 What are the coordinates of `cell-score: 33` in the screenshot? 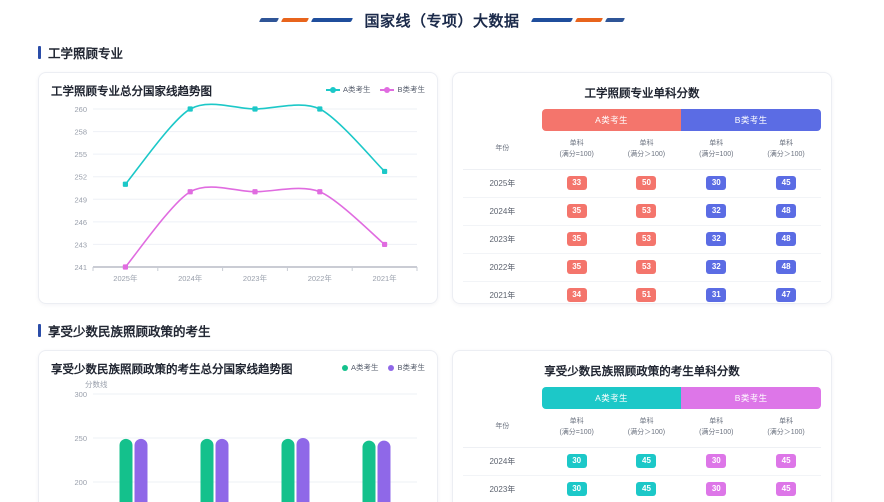 It's located at (576, 183).